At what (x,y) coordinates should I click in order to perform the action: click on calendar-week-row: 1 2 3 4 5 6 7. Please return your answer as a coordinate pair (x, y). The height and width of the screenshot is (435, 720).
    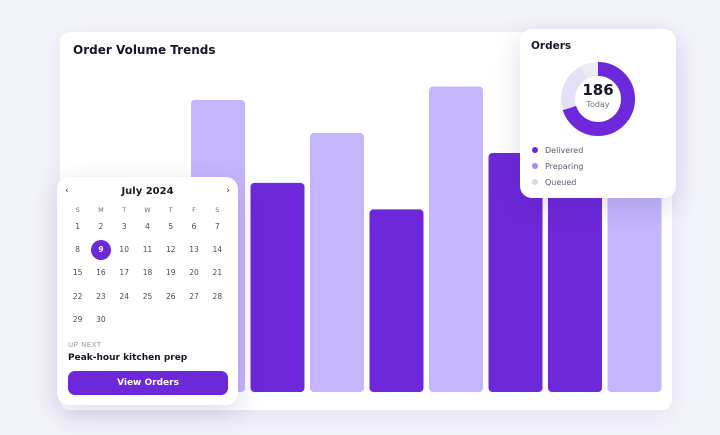
    Looking at the image, I should click on (147, 227).